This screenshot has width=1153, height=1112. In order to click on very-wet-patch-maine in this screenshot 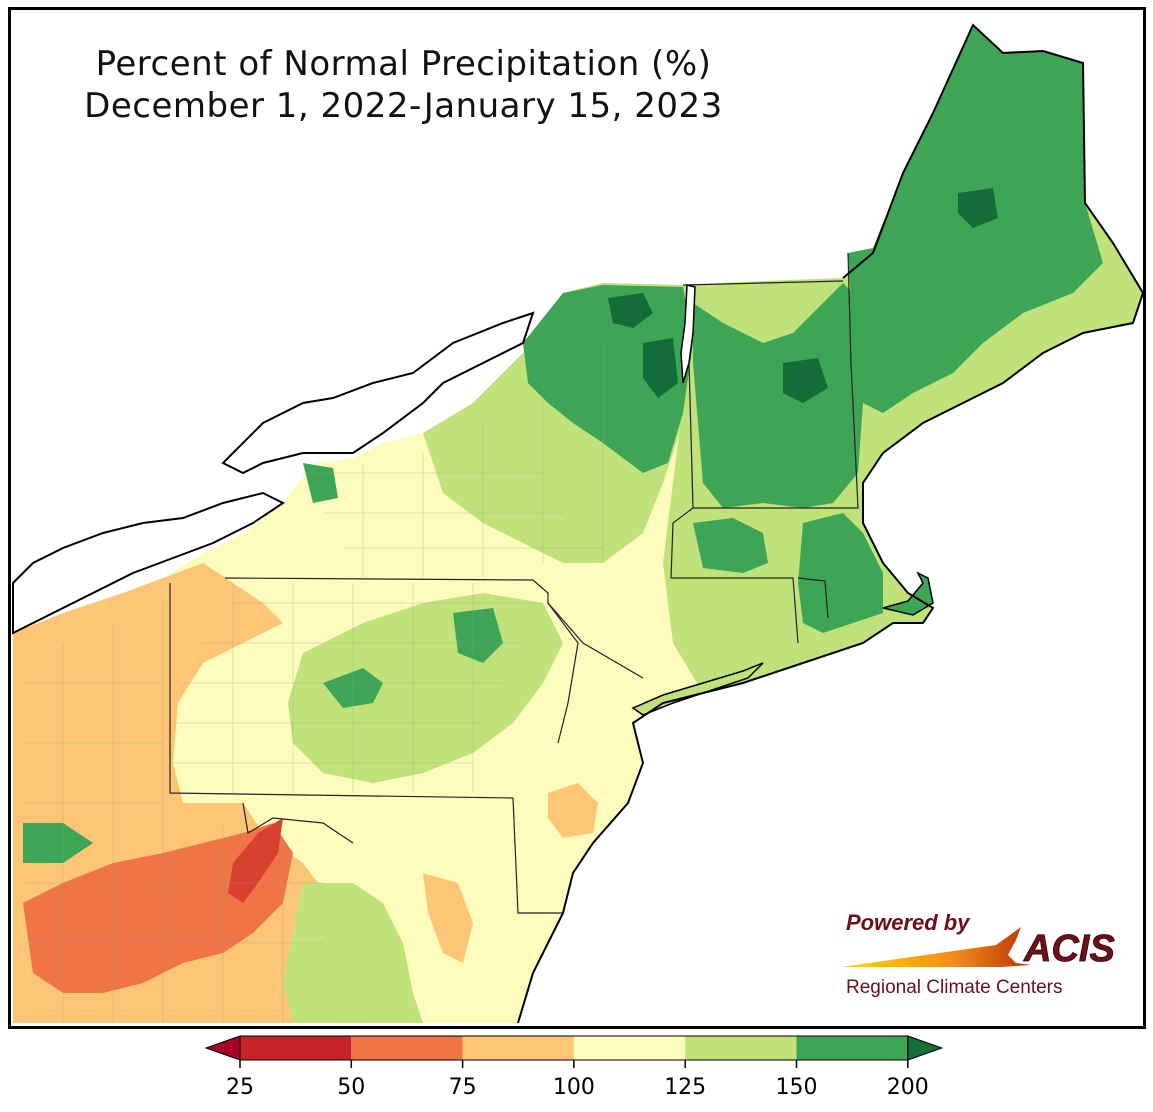, I will do `click(978, 208)`.